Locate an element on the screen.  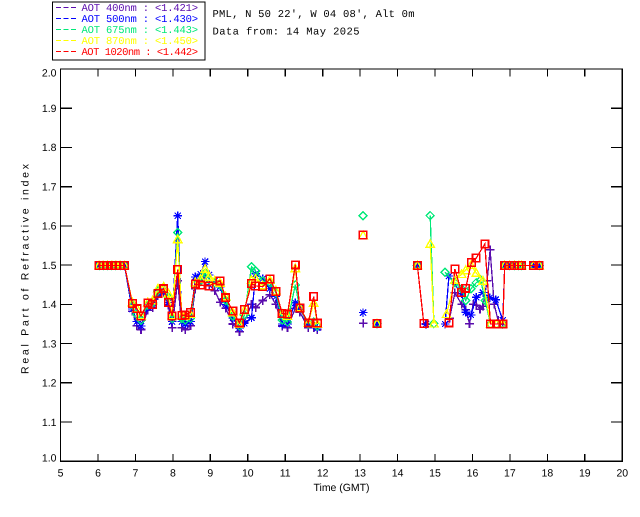
svg-text: 1.1 is located at coordinates (49, 423).